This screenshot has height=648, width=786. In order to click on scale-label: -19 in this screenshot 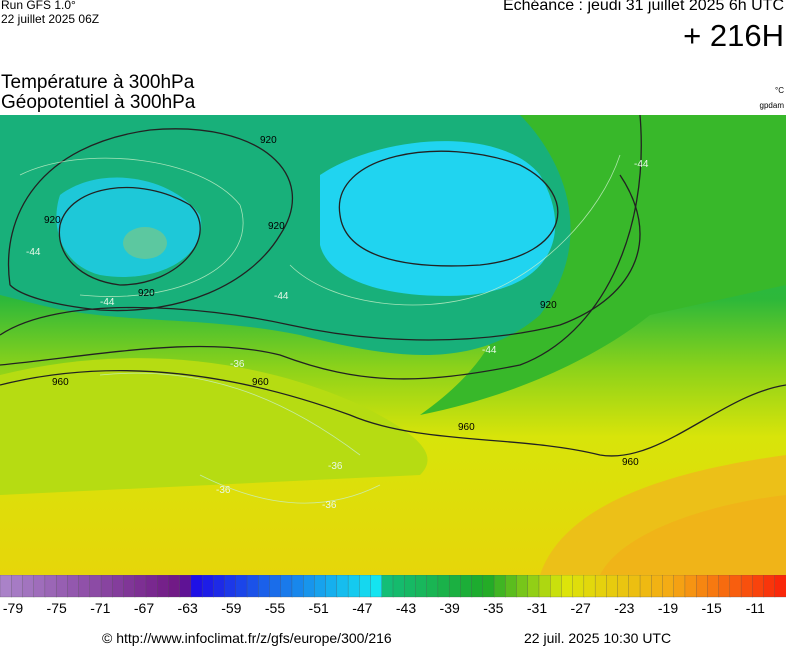, I will do `click(668, 608)`.